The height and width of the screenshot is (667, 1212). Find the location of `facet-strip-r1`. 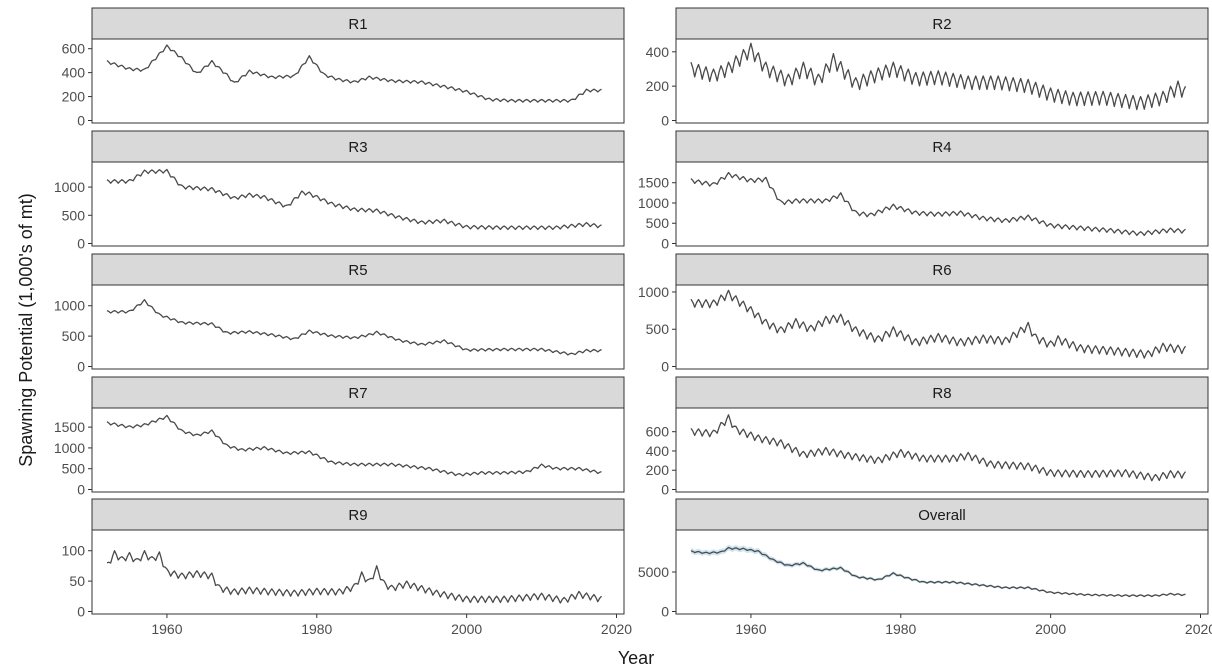

facet-strip-r1 is located at coordinates (358, 23).